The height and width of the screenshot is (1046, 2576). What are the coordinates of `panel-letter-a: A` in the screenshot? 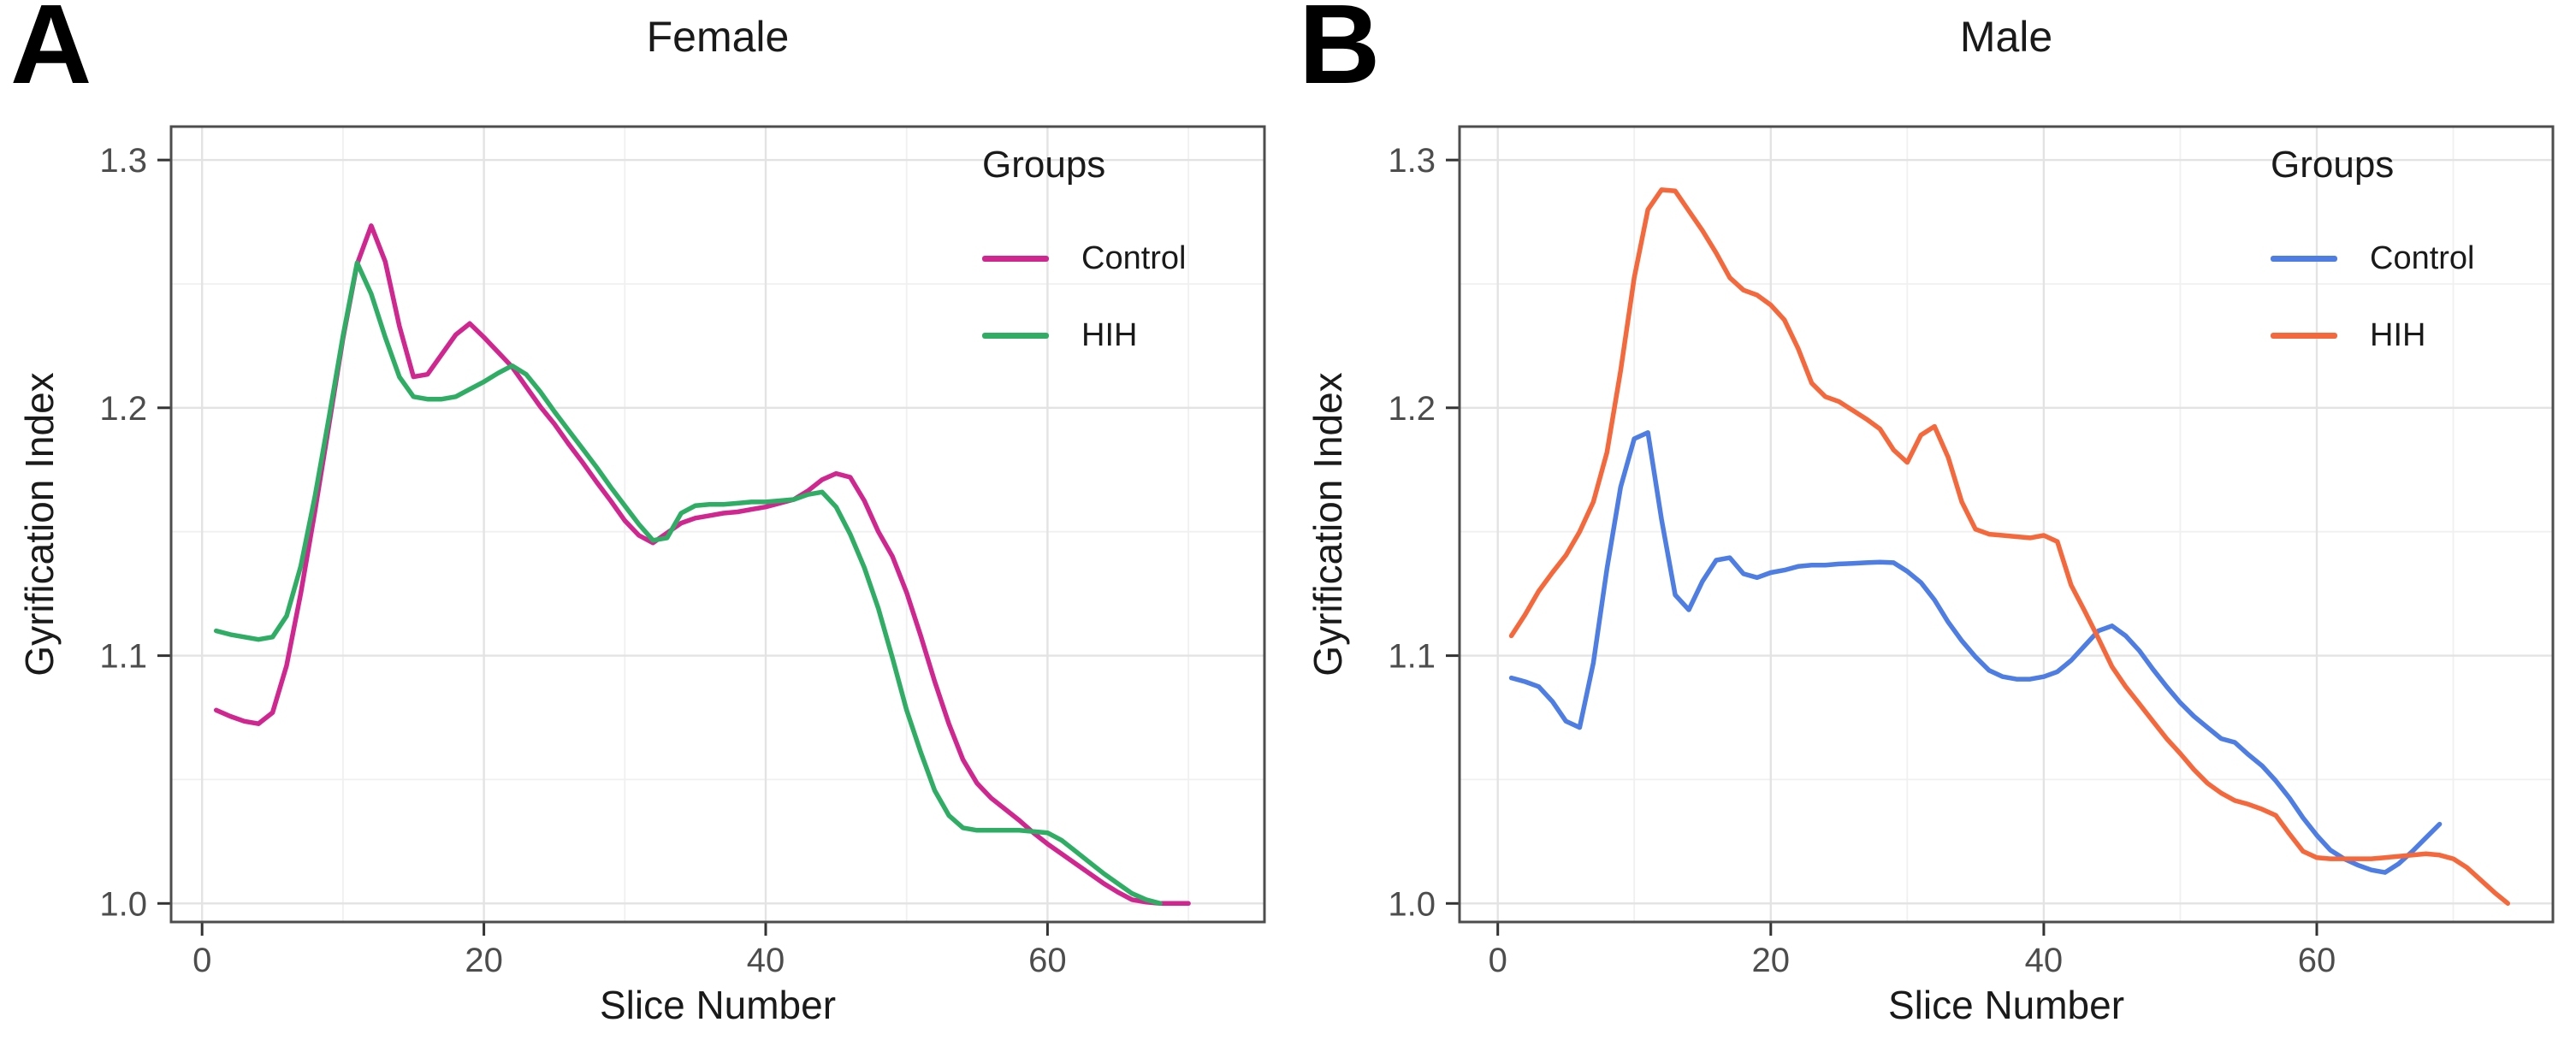 It's located at (51, 53).